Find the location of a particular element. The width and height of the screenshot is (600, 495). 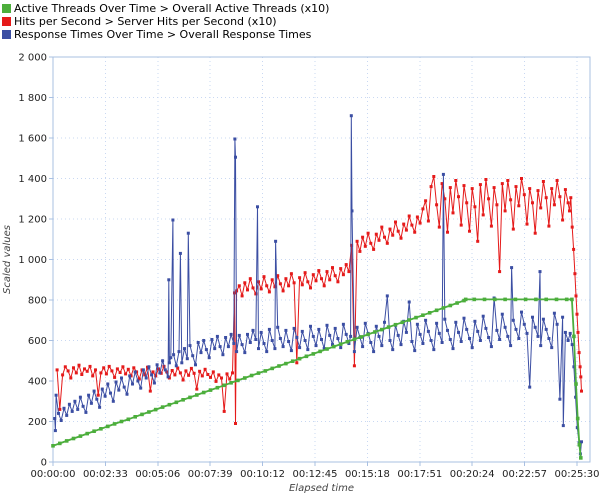

svg-text: 00:07:39 is located at coordinates (210, 474).